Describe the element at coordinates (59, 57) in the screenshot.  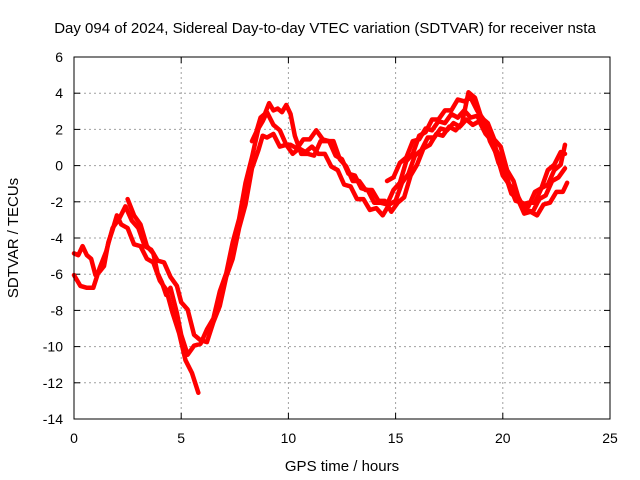
I see `y-tick-label: 6` at that location.